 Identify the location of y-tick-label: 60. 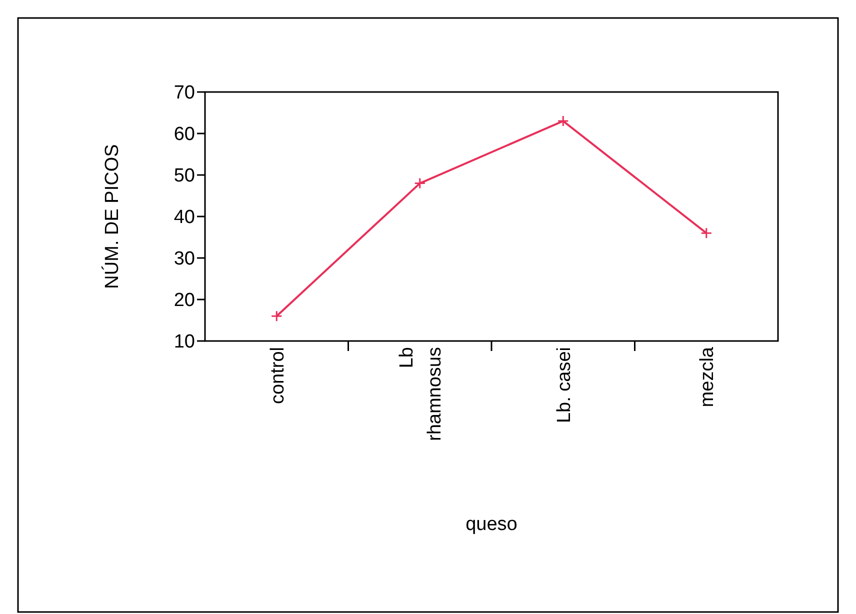
(184, 135).